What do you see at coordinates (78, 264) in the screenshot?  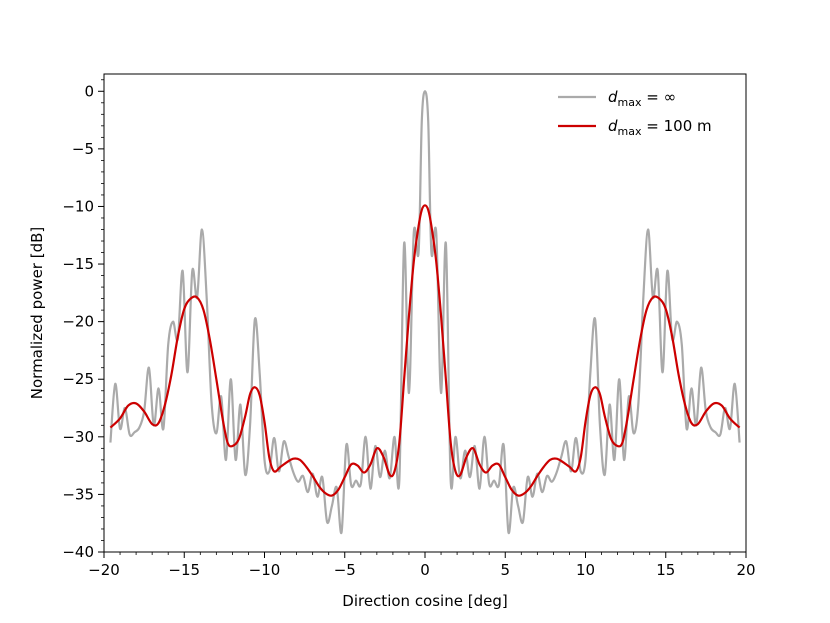 I see `y-tick-label: −15` at bounding box center [78, 264].